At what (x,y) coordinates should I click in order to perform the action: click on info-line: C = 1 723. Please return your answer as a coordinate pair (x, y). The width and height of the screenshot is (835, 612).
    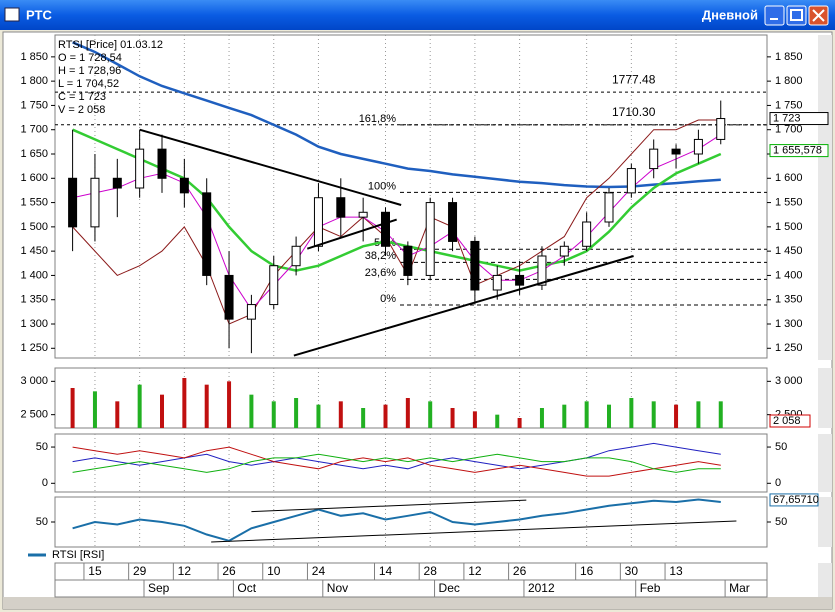
    Looking at the image, I should click on (82, 97).